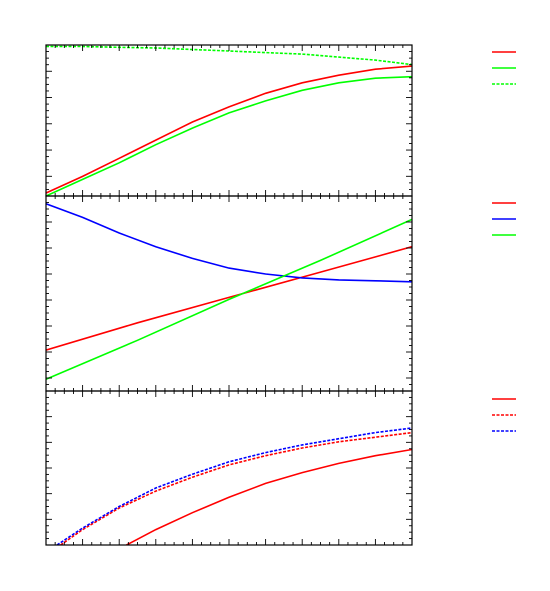  What do you see at coordinates (504, 68) in the screenshot?
I see `legend-top` at bounding box center [504, 68].